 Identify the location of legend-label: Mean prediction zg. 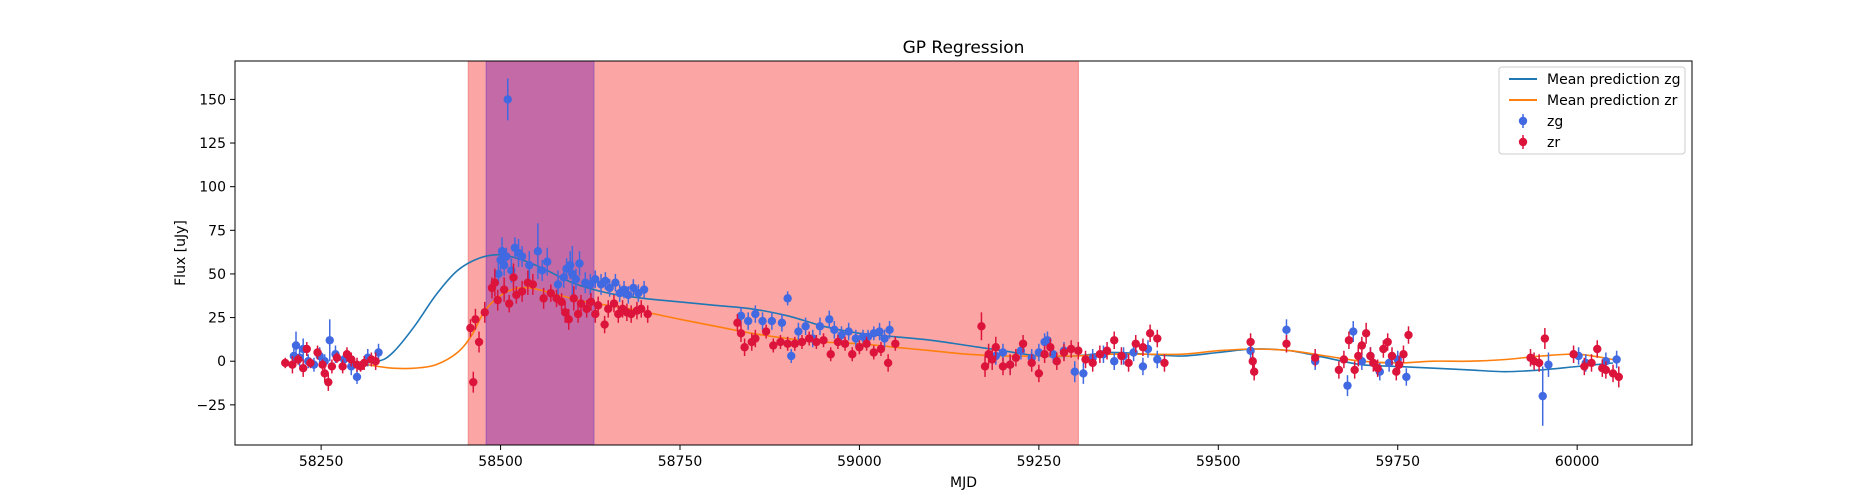
(1614, 80).